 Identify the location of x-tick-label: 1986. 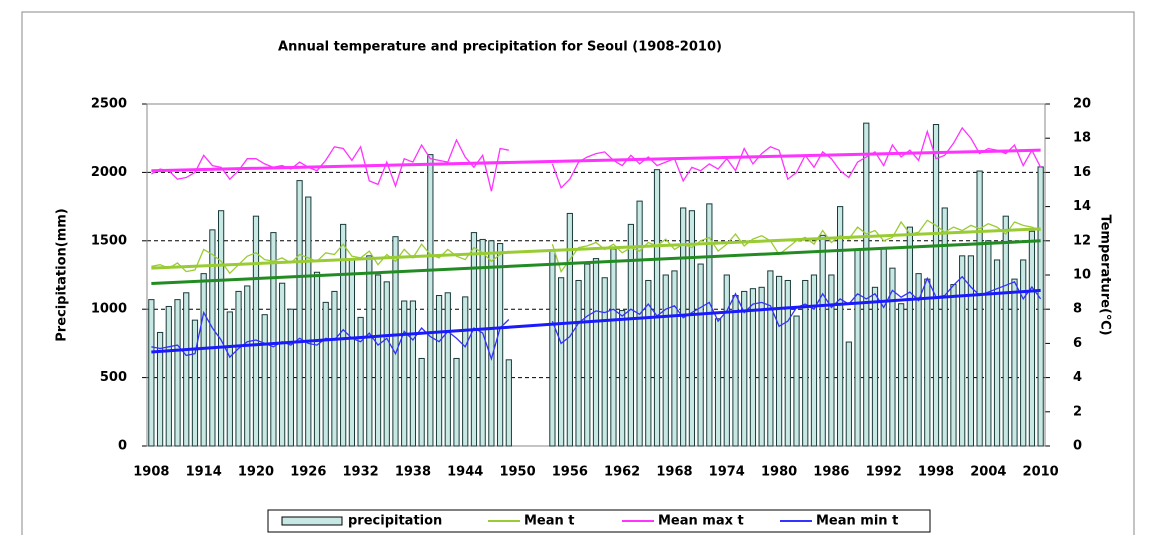
(831, 472).